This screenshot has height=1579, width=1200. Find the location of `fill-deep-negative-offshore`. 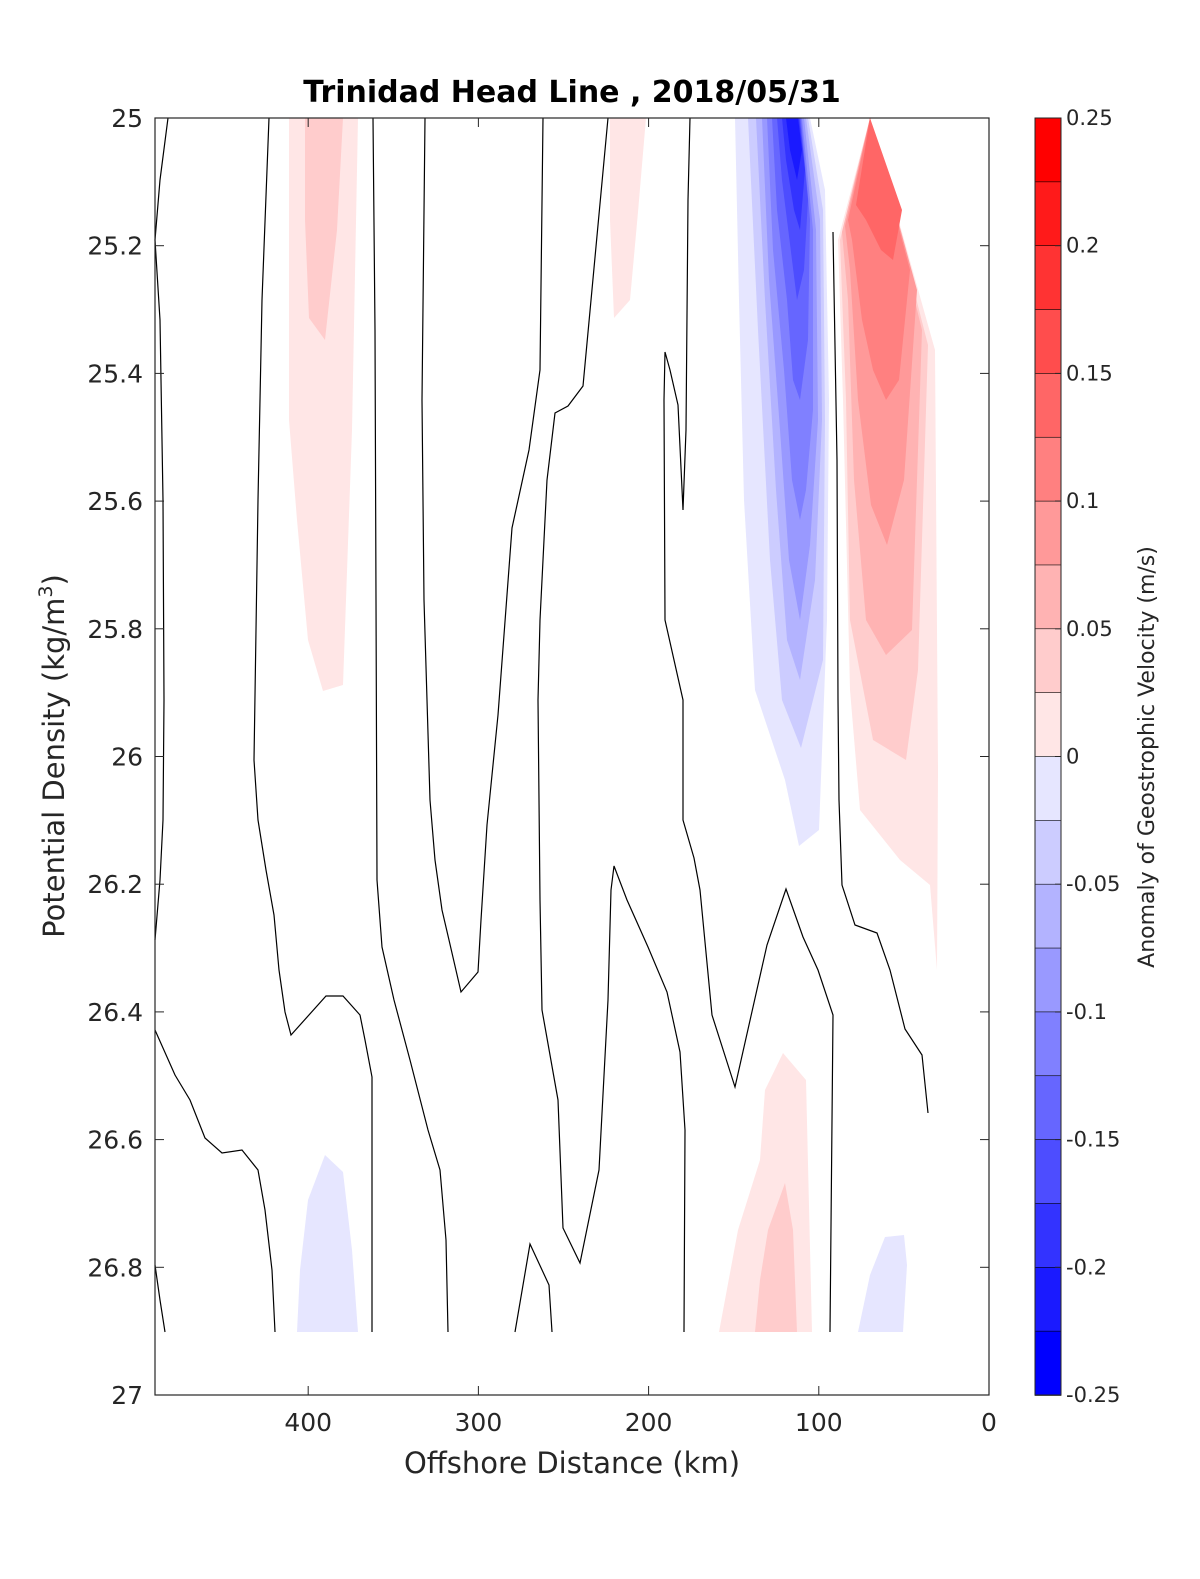

fill-deep-negative-offshore is located at coordinates (327, 1243).